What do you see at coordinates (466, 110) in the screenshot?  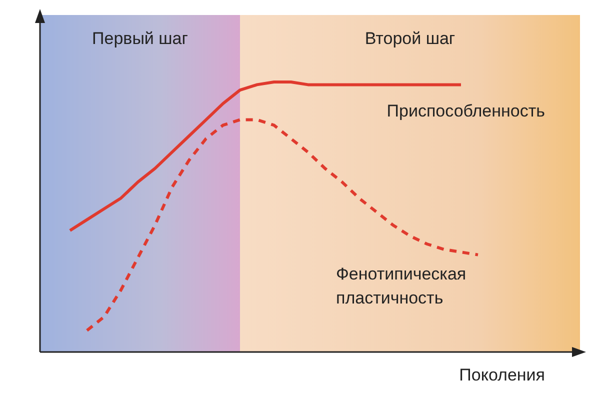 I see `series-label: Приспособленность` at bounding box center [466, 110].